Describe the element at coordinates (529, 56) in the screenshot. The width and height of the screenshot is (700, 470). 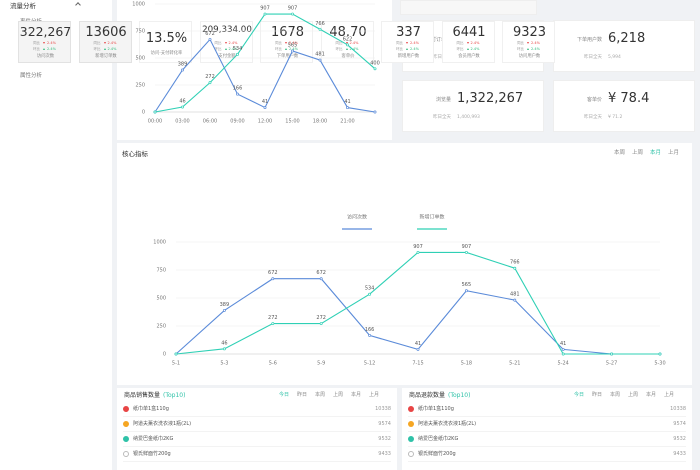
I see `metric-label: 访问用户数` at that location.